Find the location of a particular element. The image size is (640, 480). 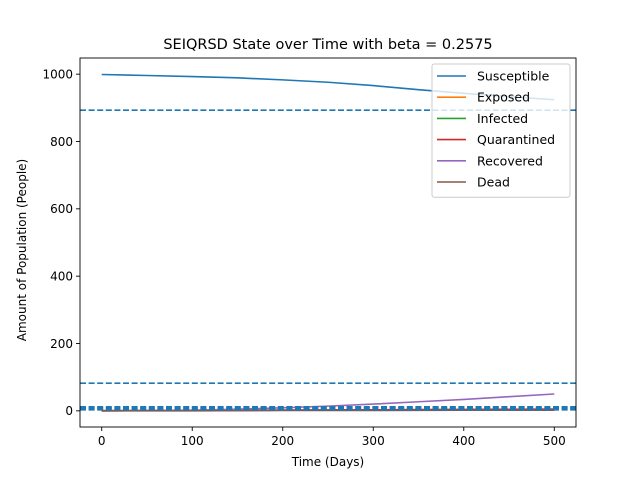

y-tick-label: 1000 is located at coordinates (57, 74).